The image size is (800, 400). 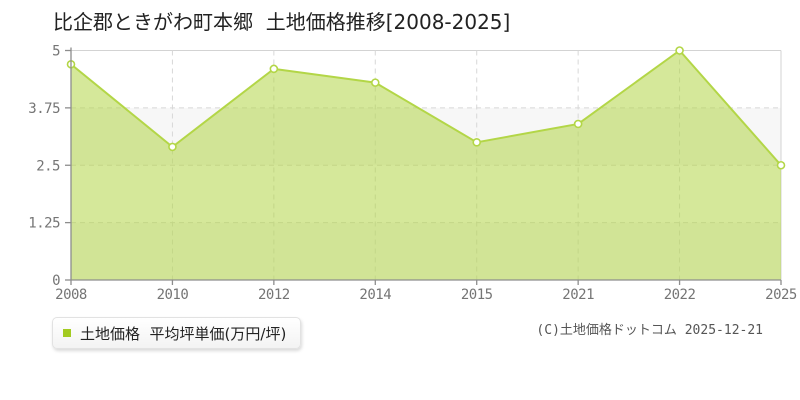 What do you see at coordinates (44, 109) in the screenshot?
I see `y-tick-label-3.75: 3.75` at bounding box center [44, 109].